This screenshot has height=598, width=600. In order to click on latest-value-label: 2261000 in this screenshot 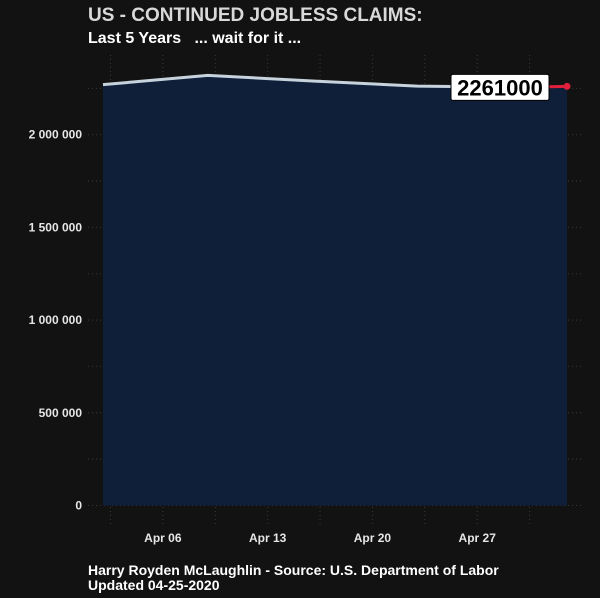, I will do `click(500, 87)`.